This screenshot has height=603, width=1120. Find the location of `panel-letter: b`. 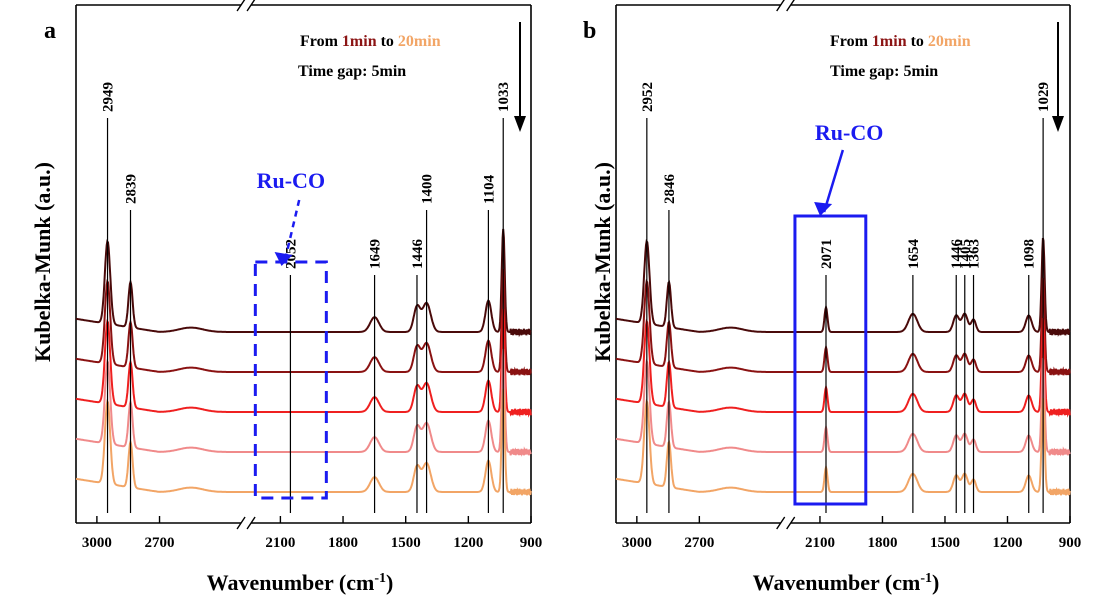

panel-letter: b is located at coordinates (589, 31).